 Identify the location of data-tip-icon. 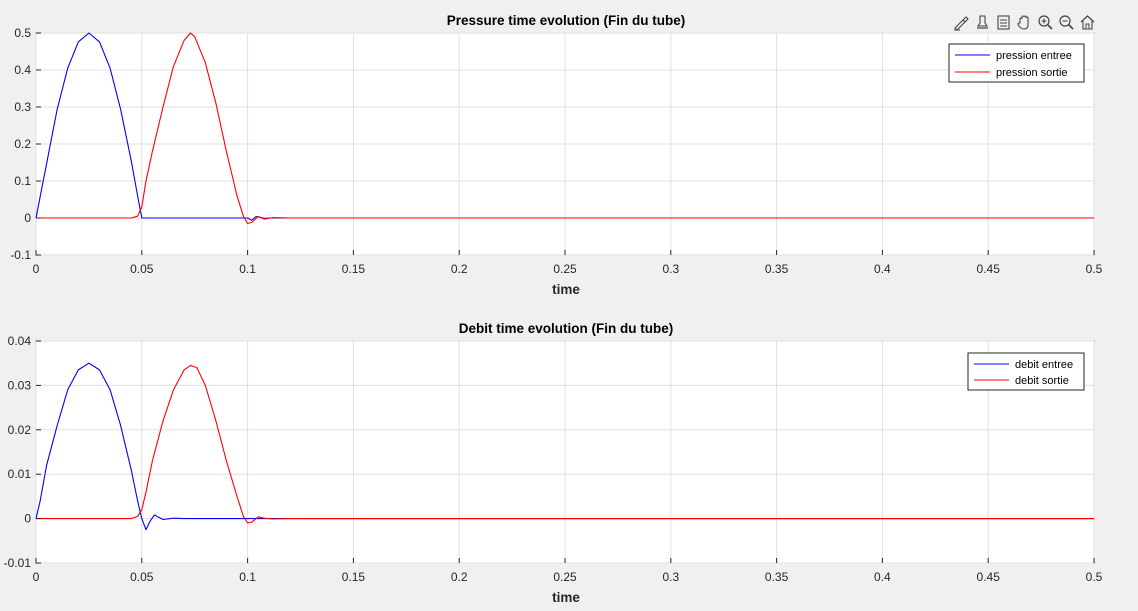
(982, 21).